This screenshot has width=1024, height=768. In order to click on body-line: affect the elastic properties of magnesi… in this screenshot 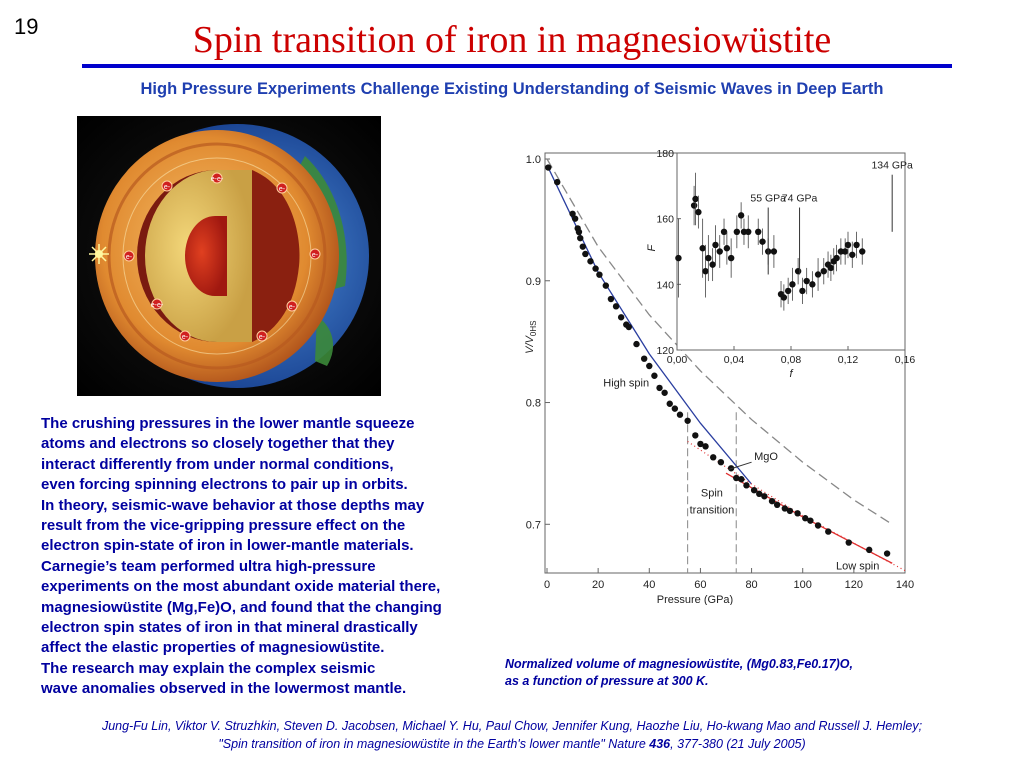, I will do `click(213, 648)`.